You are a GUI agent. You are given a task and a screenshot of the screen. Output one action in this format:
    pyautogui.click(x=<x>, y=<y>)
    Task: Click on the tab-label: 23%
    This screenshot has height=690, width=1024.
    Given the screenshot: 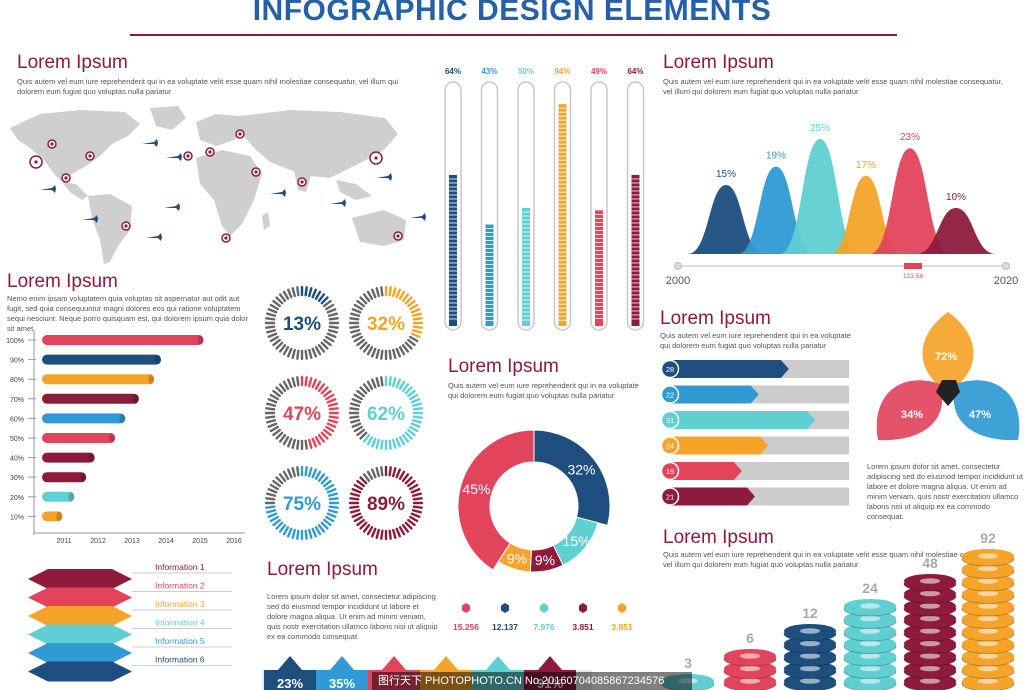 What is the action you would take?
    pyautogui.click(x=290, y=683)
    